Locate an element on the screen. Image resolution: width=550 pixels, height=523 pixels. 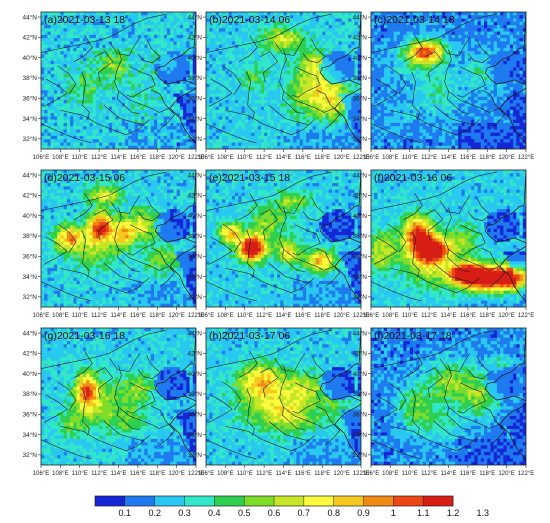
province-border is located at coordinates (314, 51).